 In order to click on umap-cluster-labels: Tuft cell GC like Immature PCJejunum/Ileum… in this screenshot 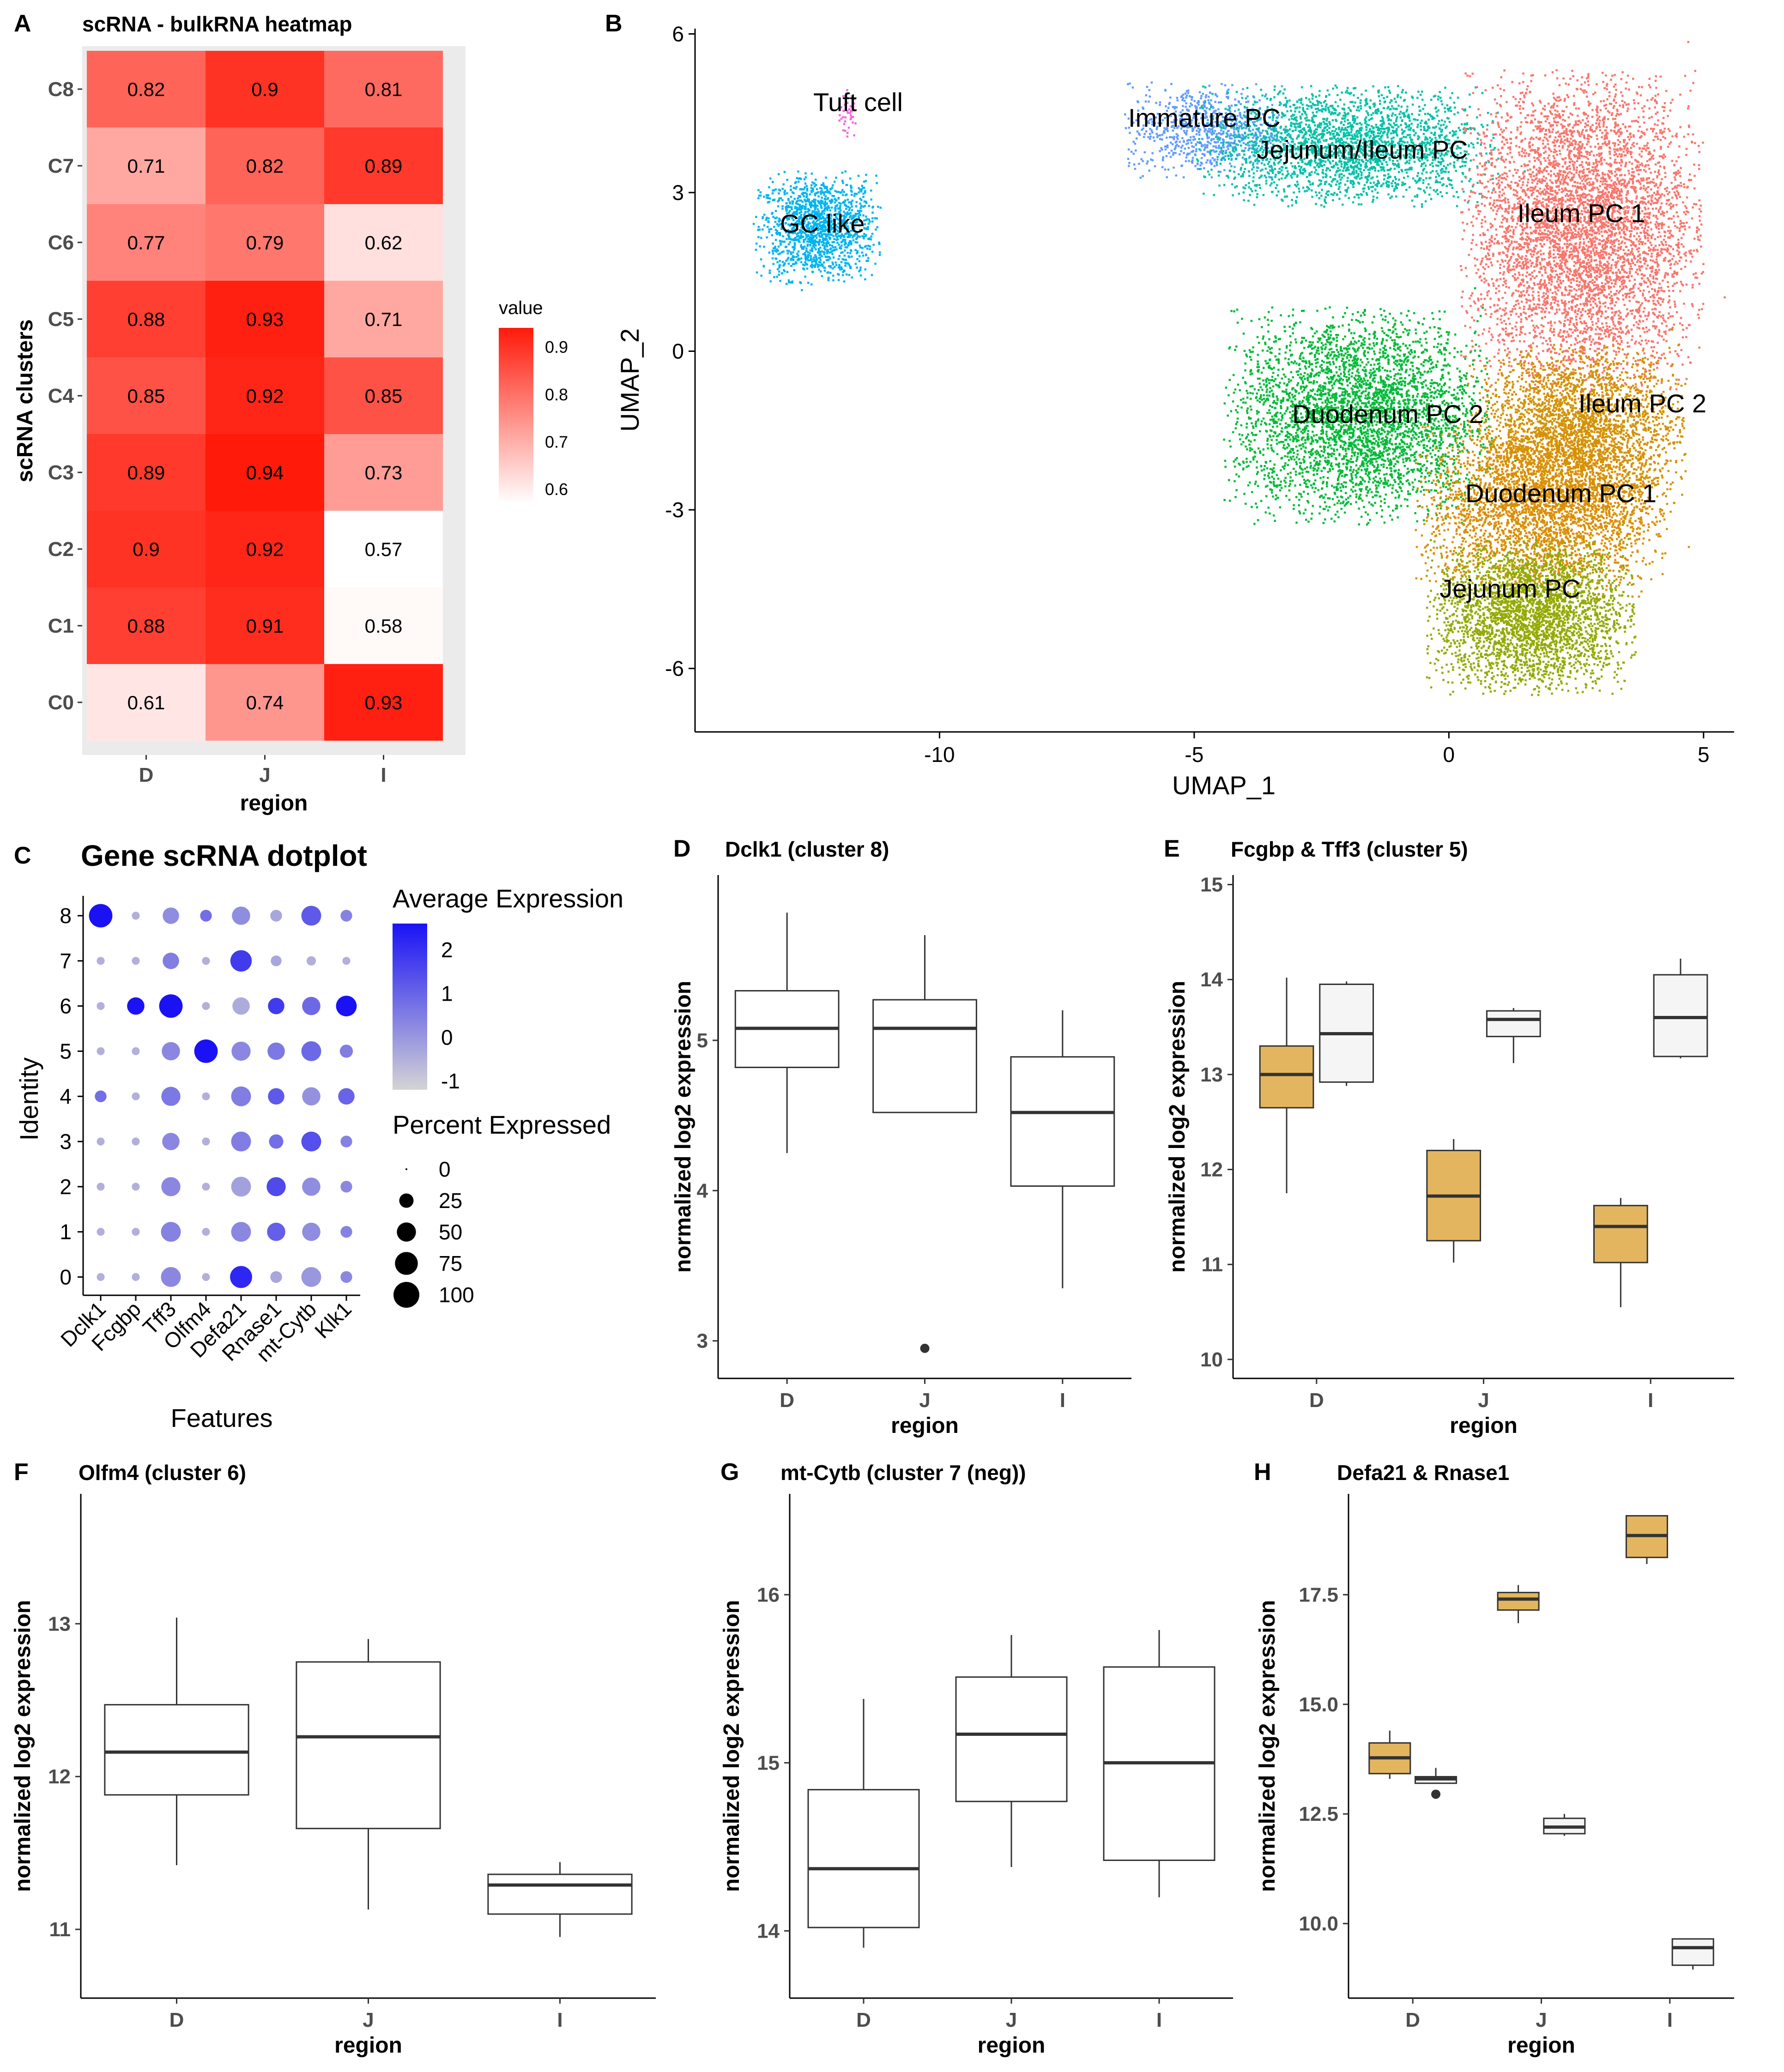, I will do `click(1243, 345)`.